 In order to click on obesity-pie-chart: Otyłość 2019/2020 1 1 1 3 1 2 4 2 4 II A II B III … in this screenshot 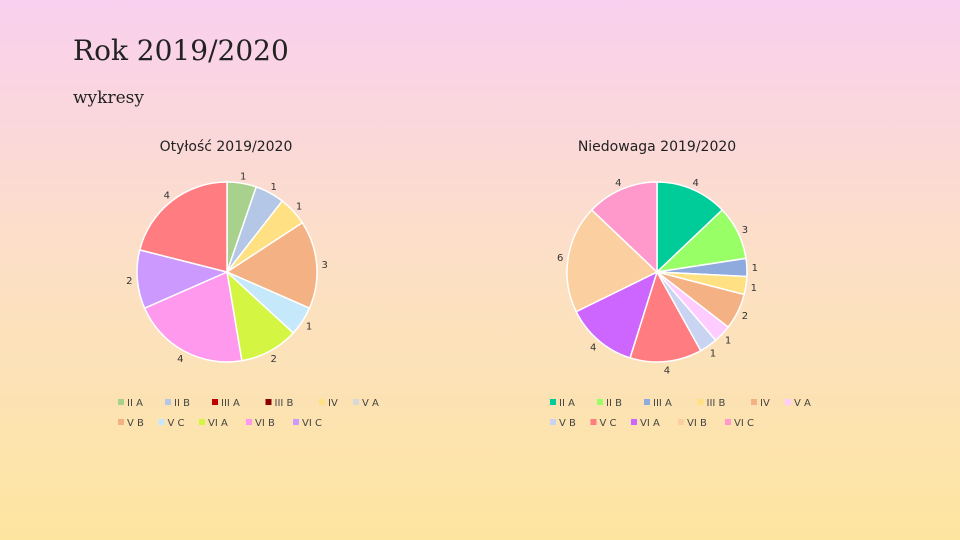, I will do `click(248, 284)`.